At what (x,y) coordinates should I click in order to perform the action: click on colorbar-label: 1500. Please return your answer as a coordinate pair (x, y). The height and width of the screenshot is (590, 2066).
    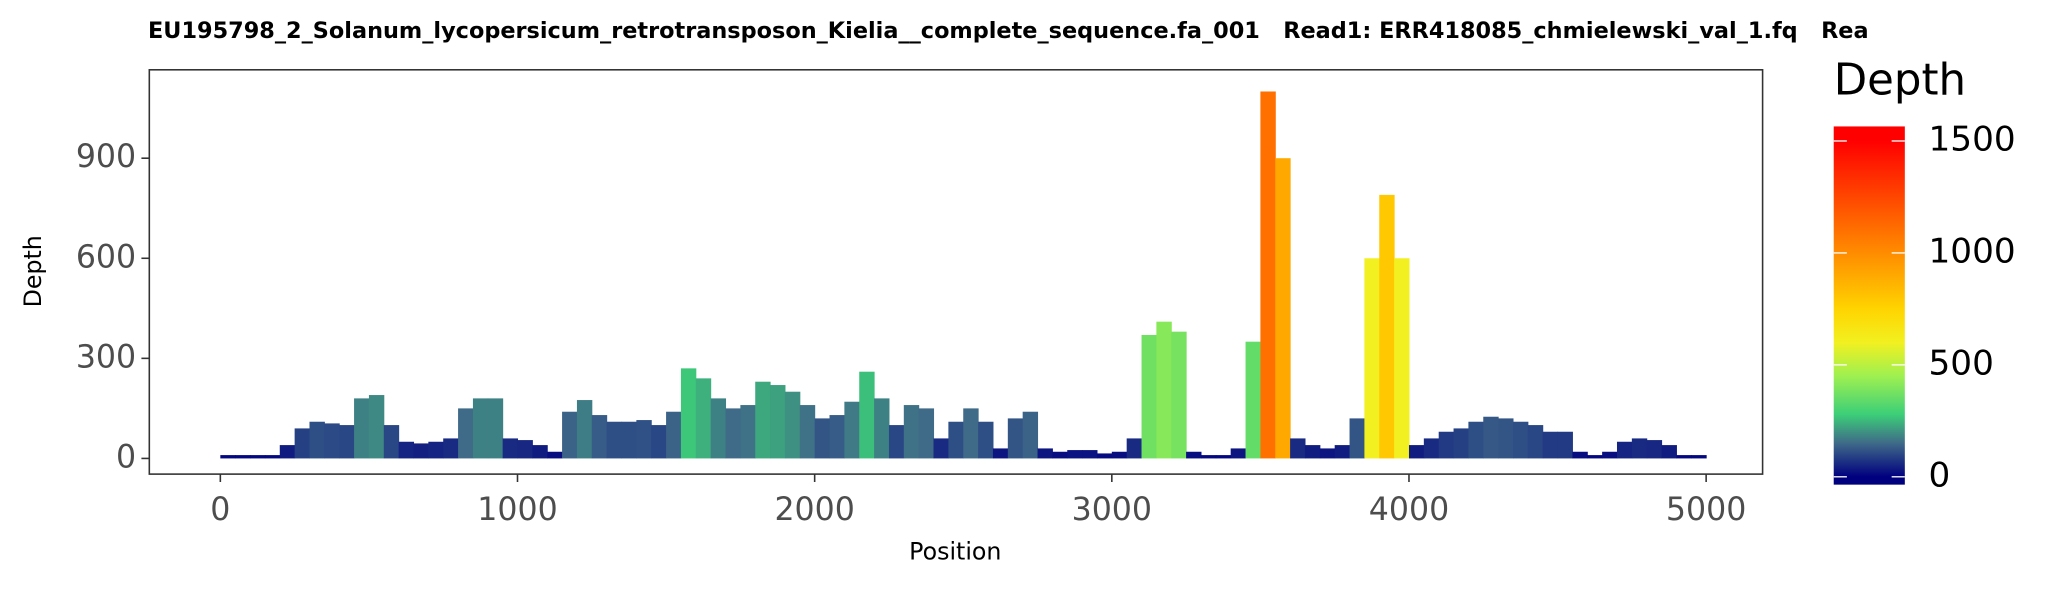
    Looking at the image, I should click on (1972, 139).